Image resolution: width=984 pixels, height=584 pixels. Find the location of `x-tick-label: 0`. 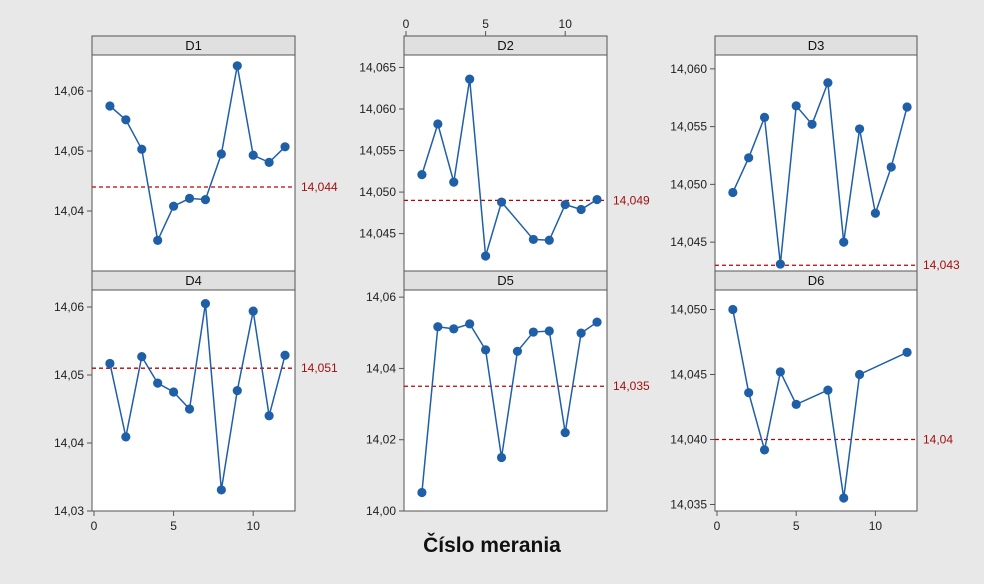

x-tick-label: 0 is located at coordinates (717, 526).